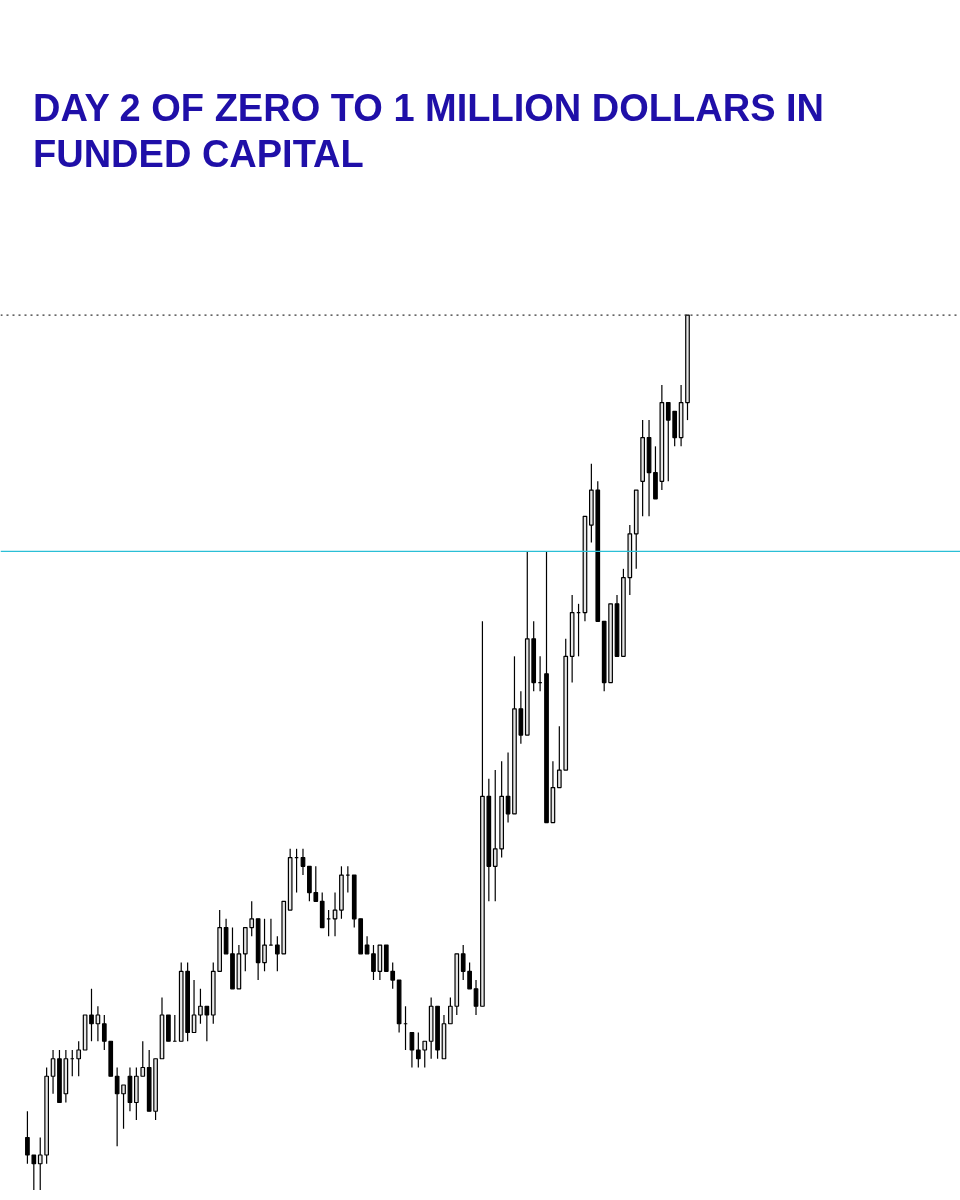 This screenshot has height=1200, width=960. What do you see at coordinates (429, 132) in the screenshot?
I see `chart-title: DAY 2 OF ZERO TO 1 MILLION DOLLARS IN FUNDED CAPITAL` at bounding box center [429, 132].